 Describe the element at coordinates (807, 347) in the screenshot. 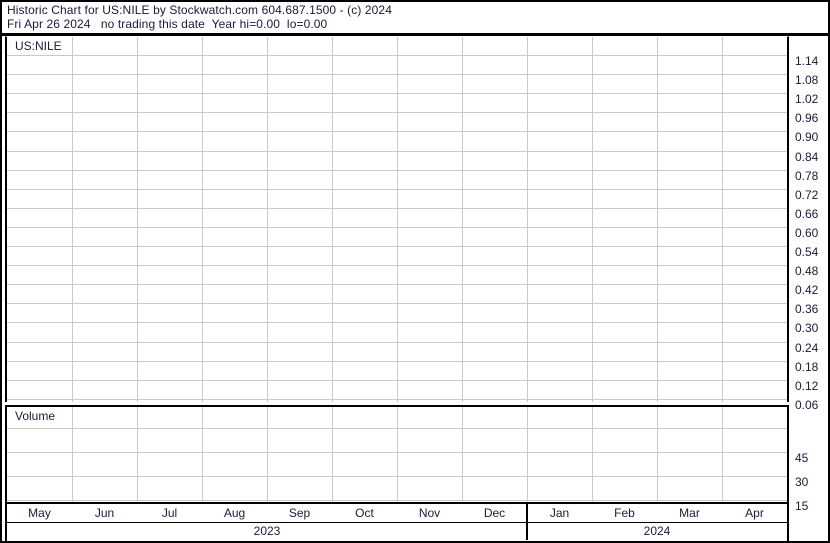

I see `price-tick-label: 0.24` at that location.